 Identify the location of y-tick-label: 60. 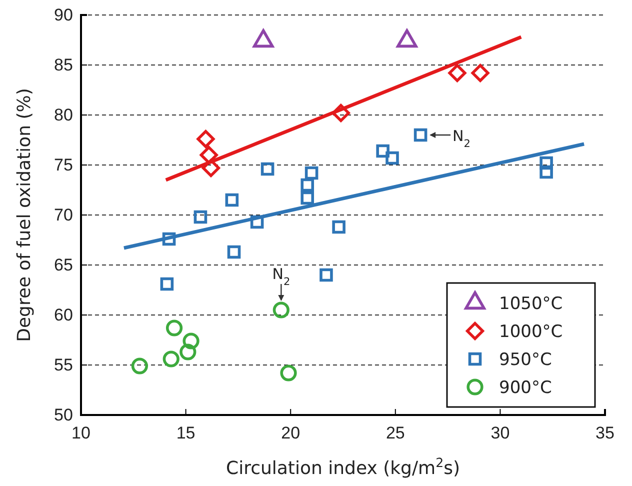
(63, 314).